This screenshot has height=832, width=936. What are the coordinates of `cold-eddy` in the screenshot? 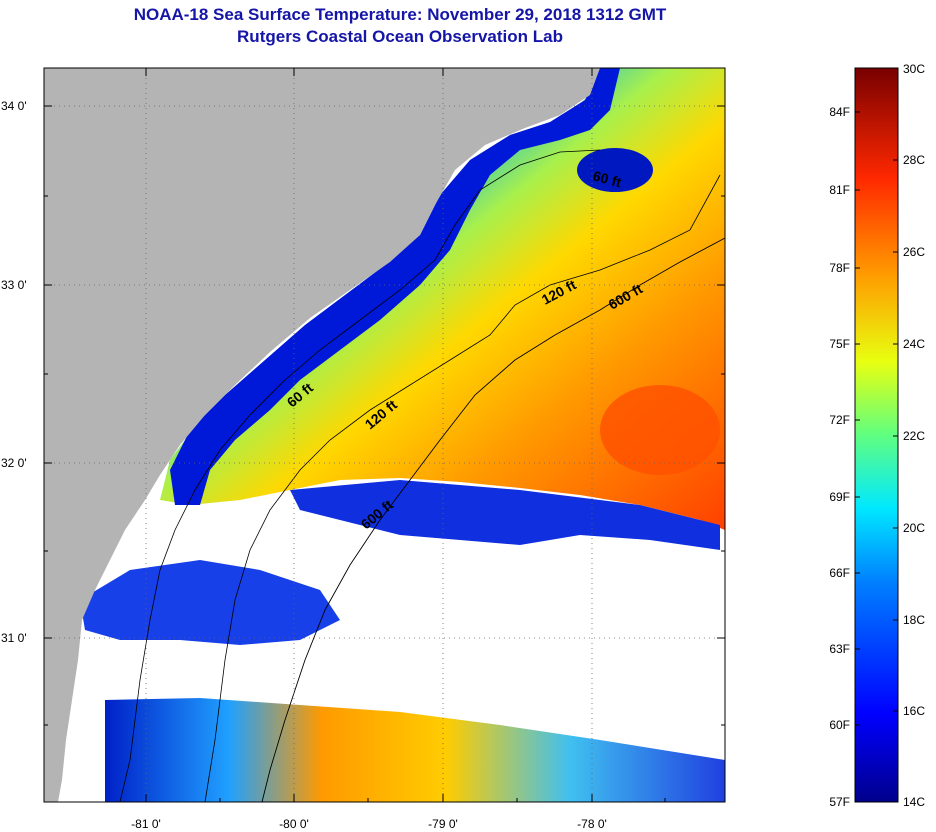 It's located at (615, 170).